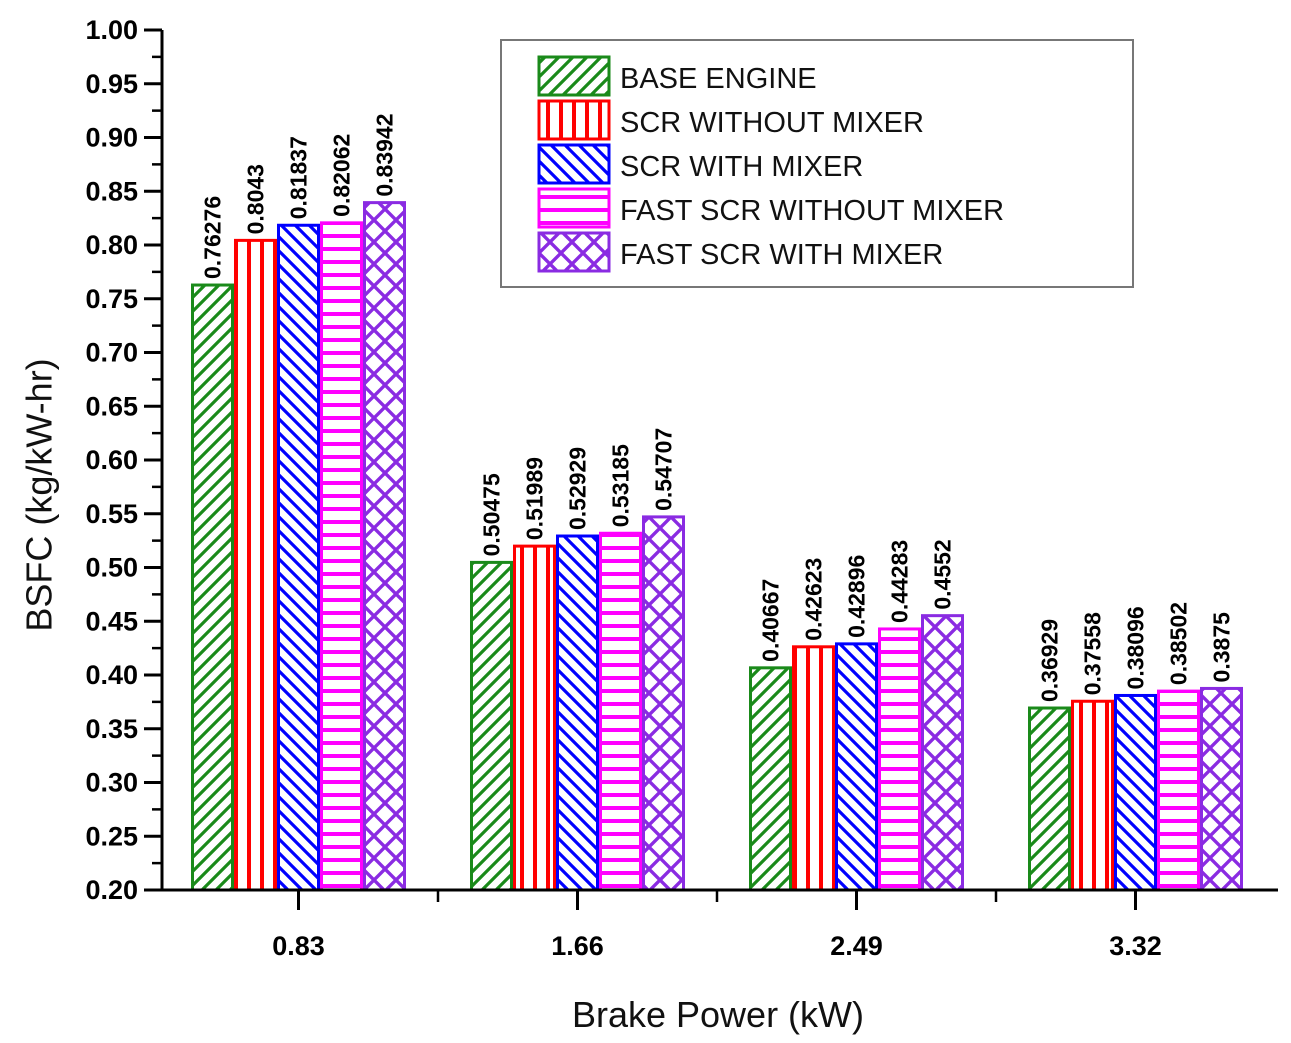 Image resolution: width=1291 pixels, height=1043 pixels. What do you see at coordinates (577, 713) in the screenshot?
I see `bar-1.66-series-2` at bounding box center [577, 713].